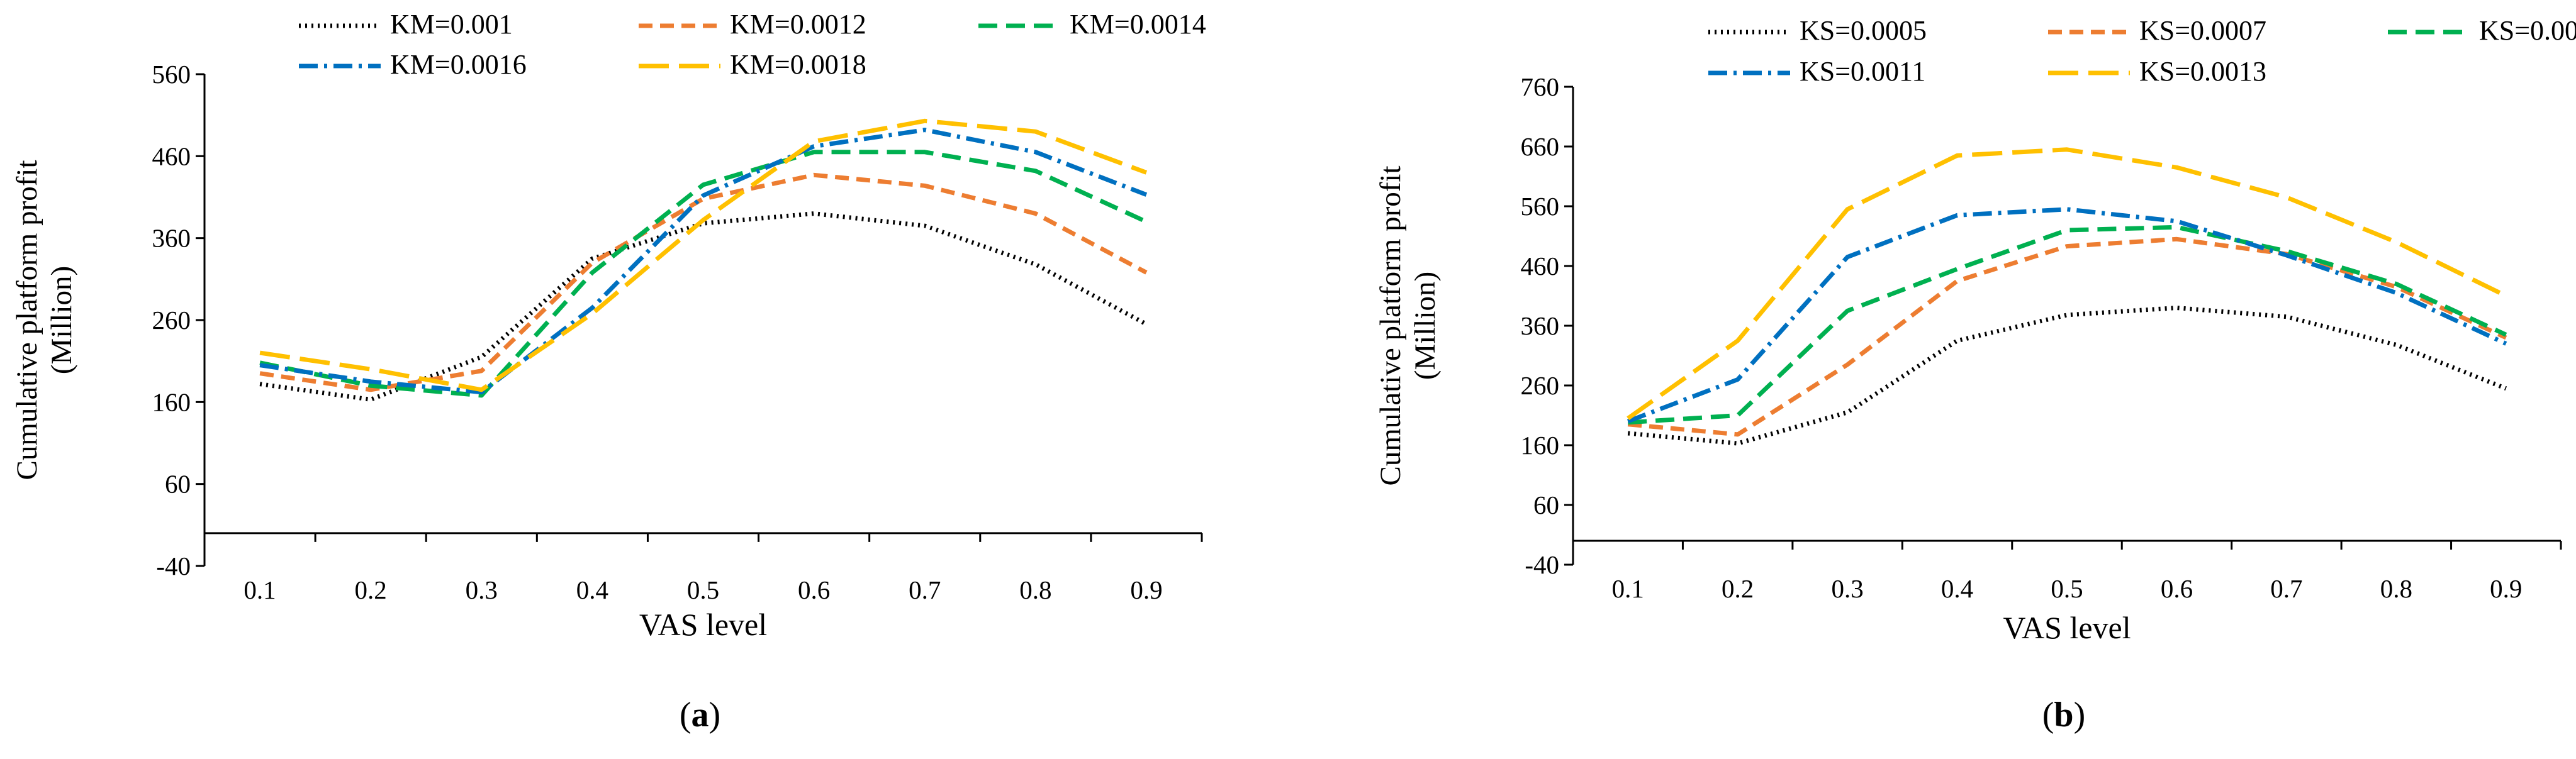 The height and width of the screenshot is (759, 2576). Describe the element at coordinates (1540, 325) in the screenshot. I see `y-tick-label-b: 360` at that location.